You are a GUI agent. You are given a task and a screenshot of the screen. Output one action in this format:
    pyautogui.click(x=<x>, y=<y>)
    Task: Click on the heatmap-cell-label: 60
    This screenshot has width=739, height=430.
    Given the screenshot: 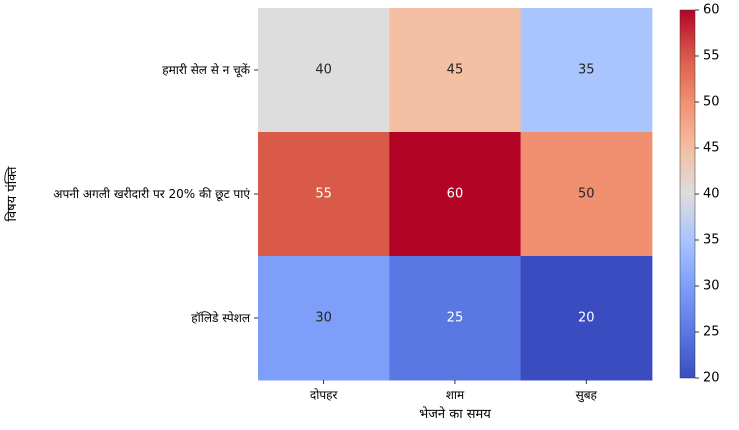 What is the action you would take?
    pyautogui.click(x=455, y=194)
    